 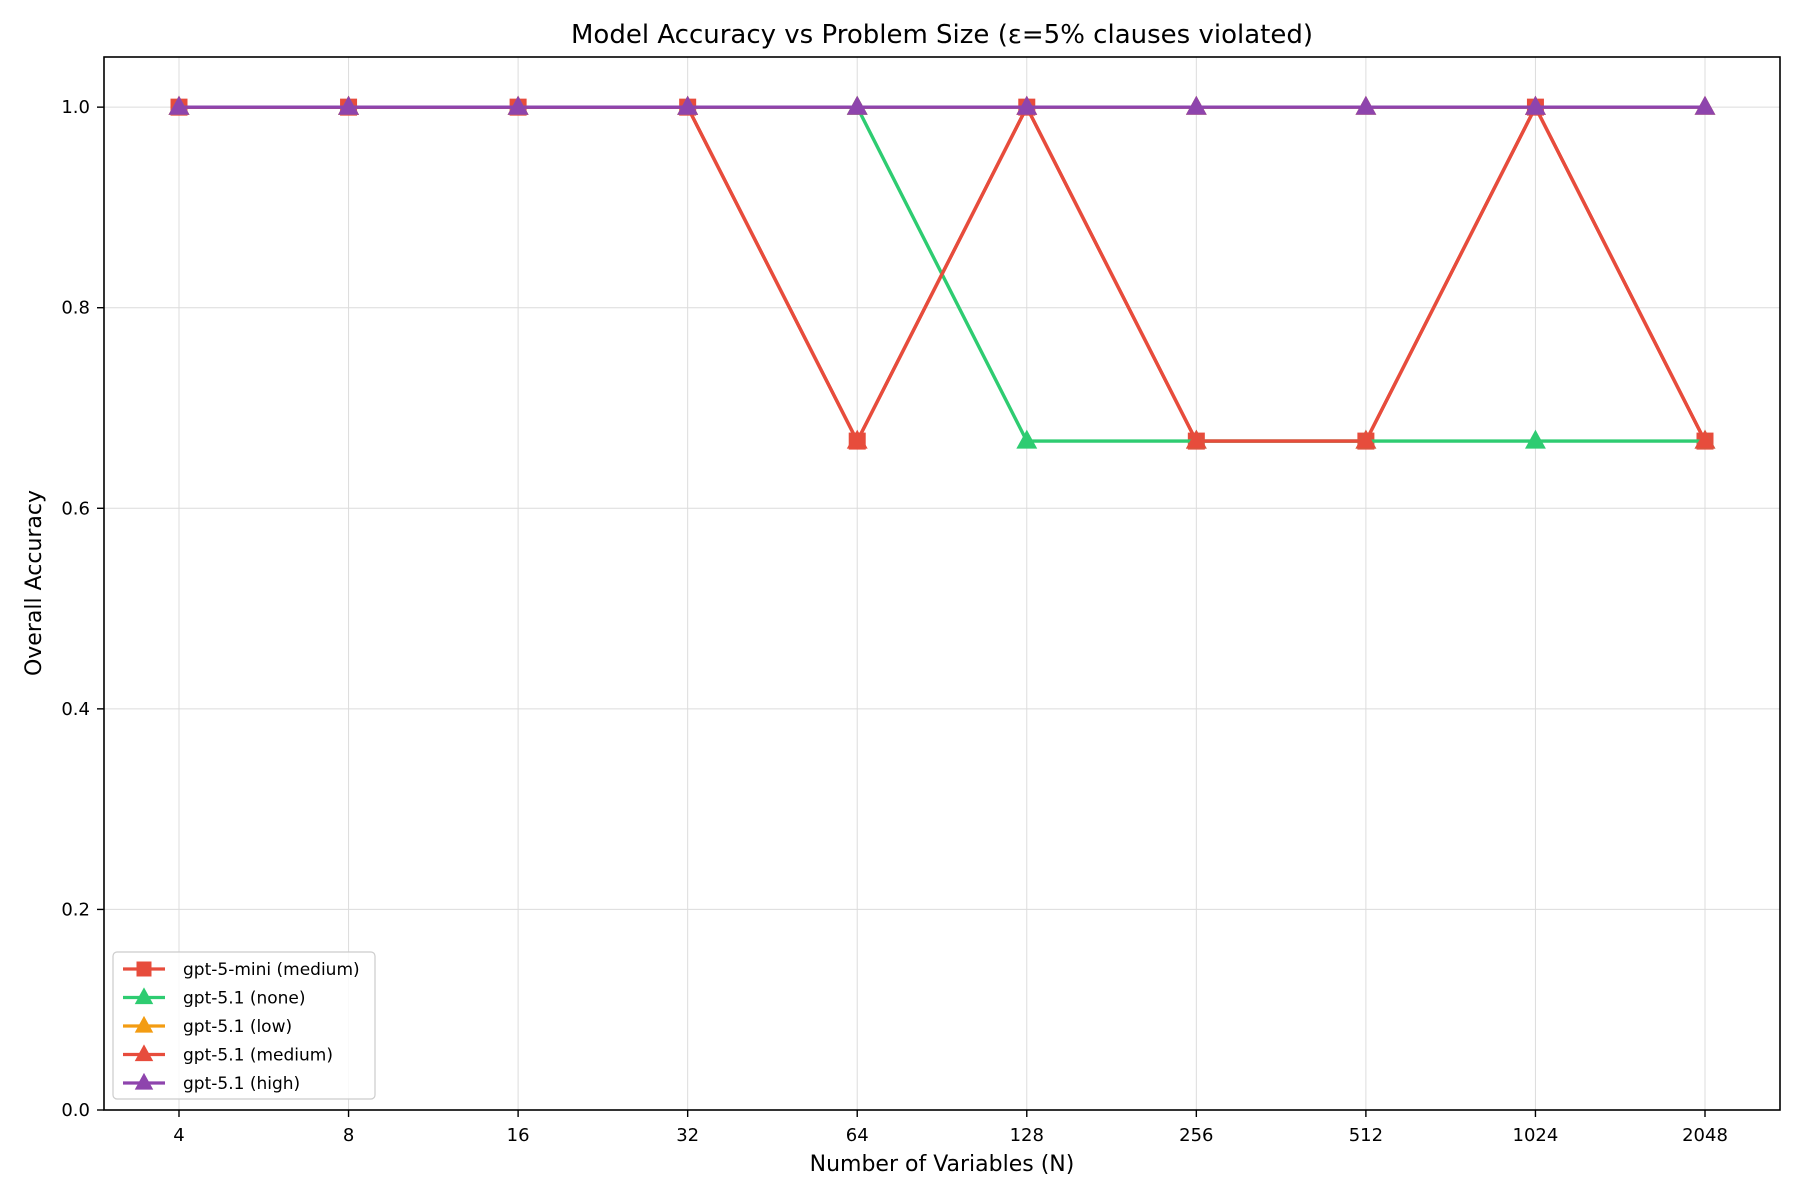 What do you see at coordinates (178, 1135) in the screenshot?
I see `x-tick-label: 4` at bounding box center [178, 1135].